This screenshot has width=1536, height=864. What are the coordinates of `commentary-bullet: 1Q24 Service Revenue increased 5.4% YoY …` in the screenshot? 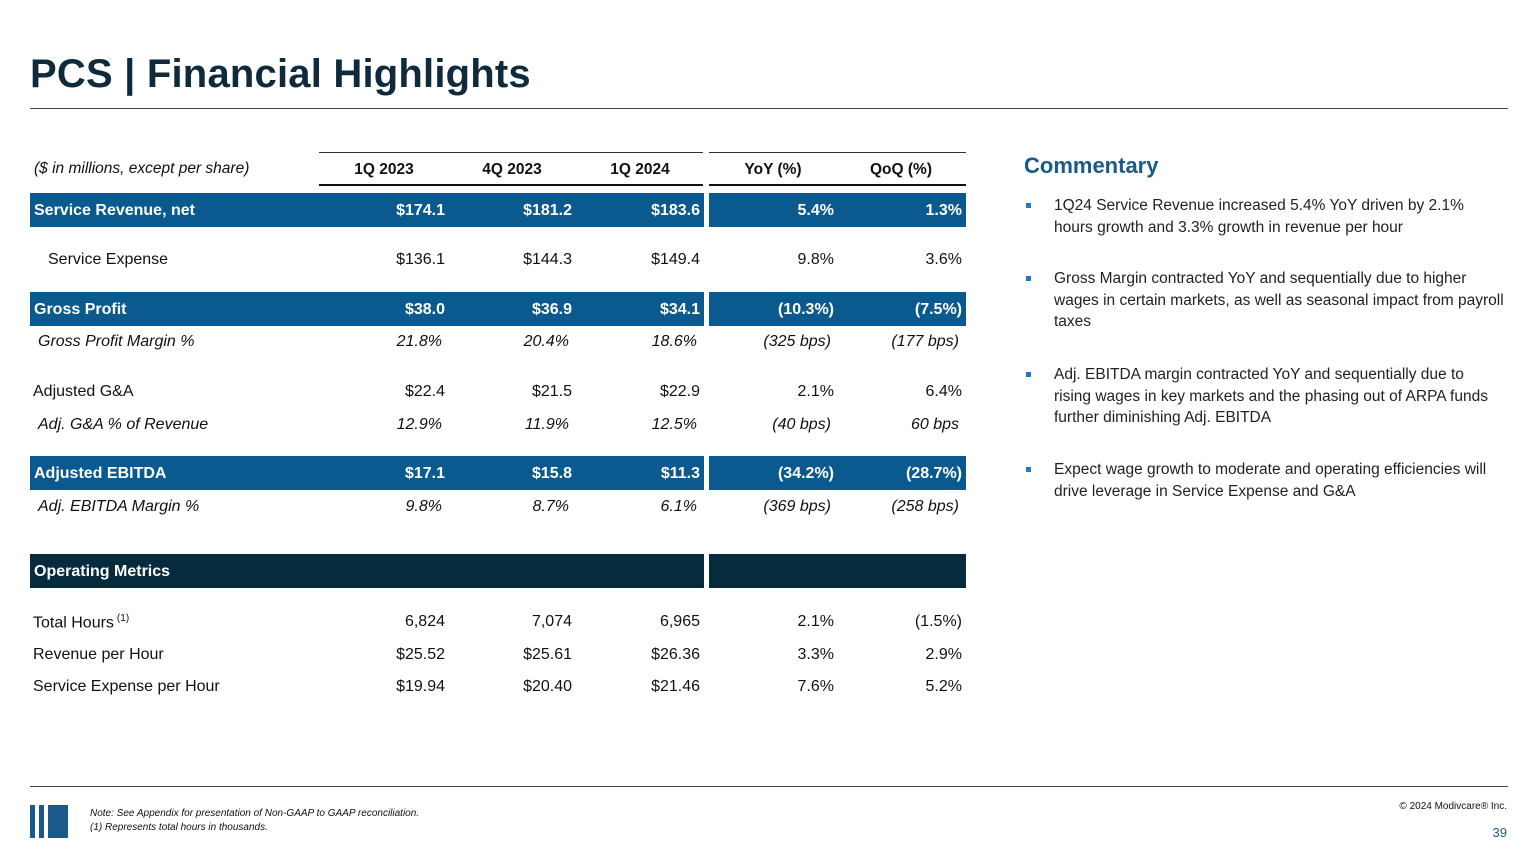 It's located at (1264, 216).